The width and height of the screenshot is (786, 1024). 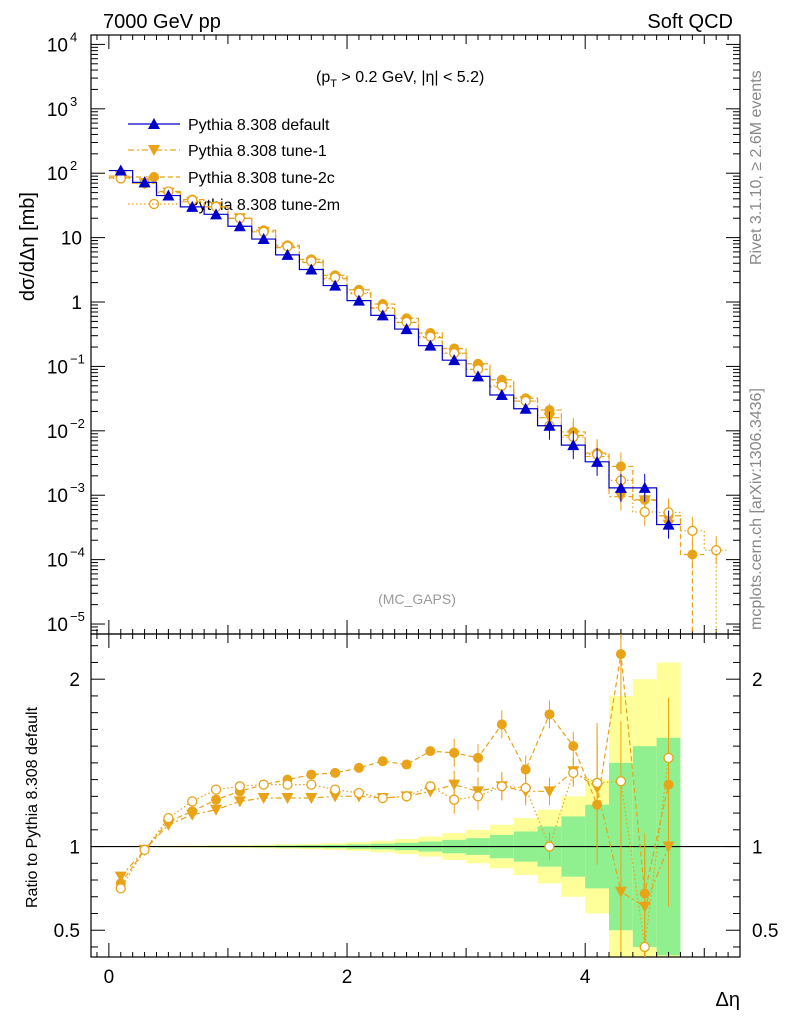 I want to click on main-y-tick-exponent: −5, so click(x=77, y=616).